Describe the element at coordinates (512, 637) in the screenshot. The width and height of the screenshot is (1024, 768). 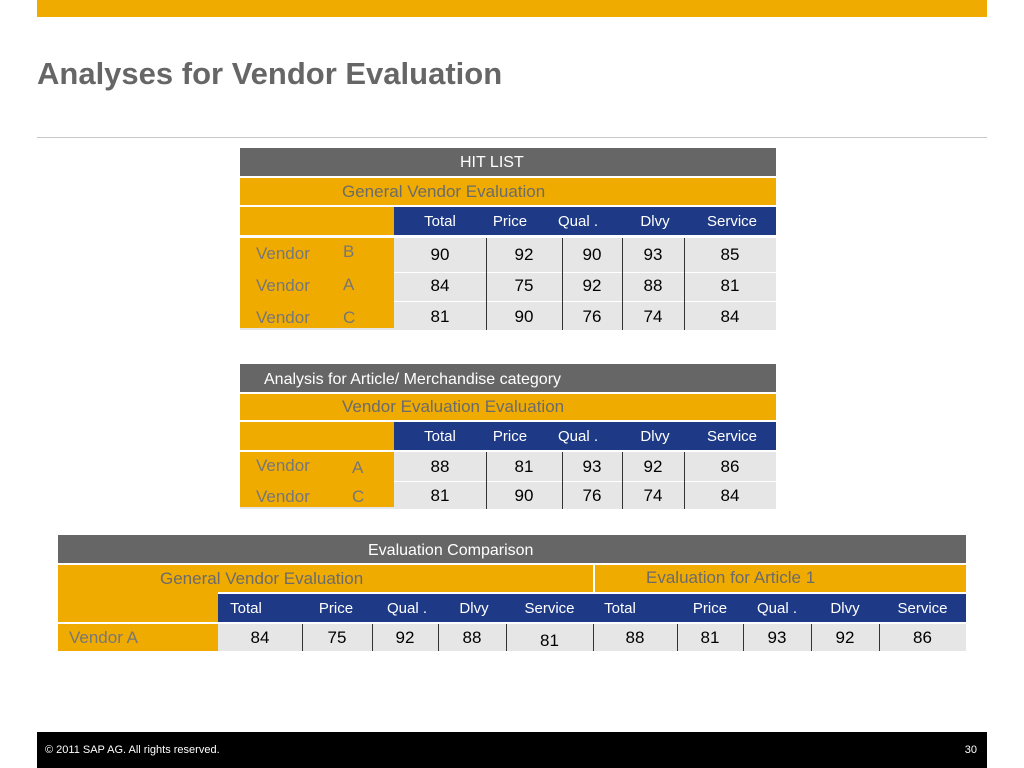
I see `table-row: Vendor A 84 75 92 88 81 88 81 93 92 86` at that location.